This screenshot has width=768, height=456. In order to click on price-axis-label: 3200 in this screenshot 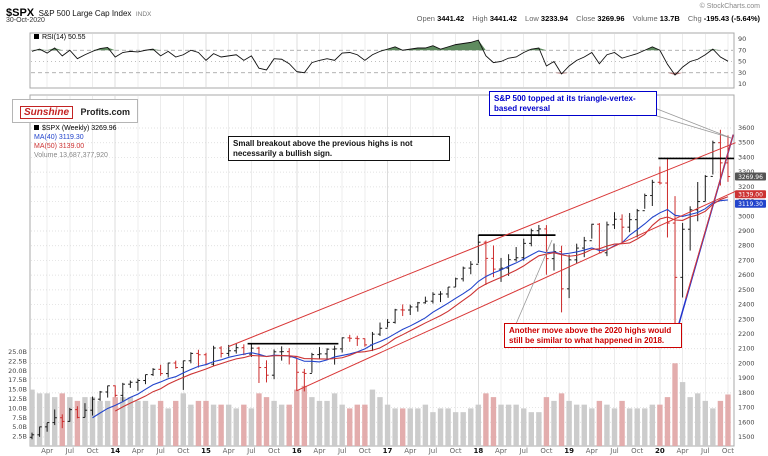, I will do `click(746, 187)`.